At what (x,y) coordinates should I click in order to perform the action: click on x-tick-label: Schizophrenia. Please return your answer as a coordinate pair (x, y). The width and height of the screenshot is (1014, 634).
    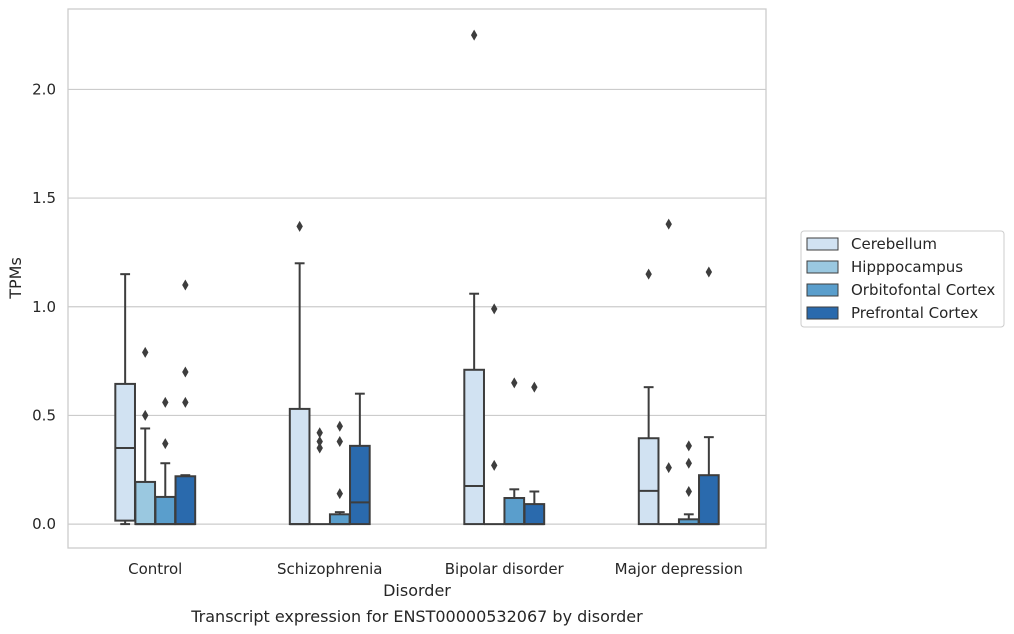
    Looking at the image, I should click on (329, 569).